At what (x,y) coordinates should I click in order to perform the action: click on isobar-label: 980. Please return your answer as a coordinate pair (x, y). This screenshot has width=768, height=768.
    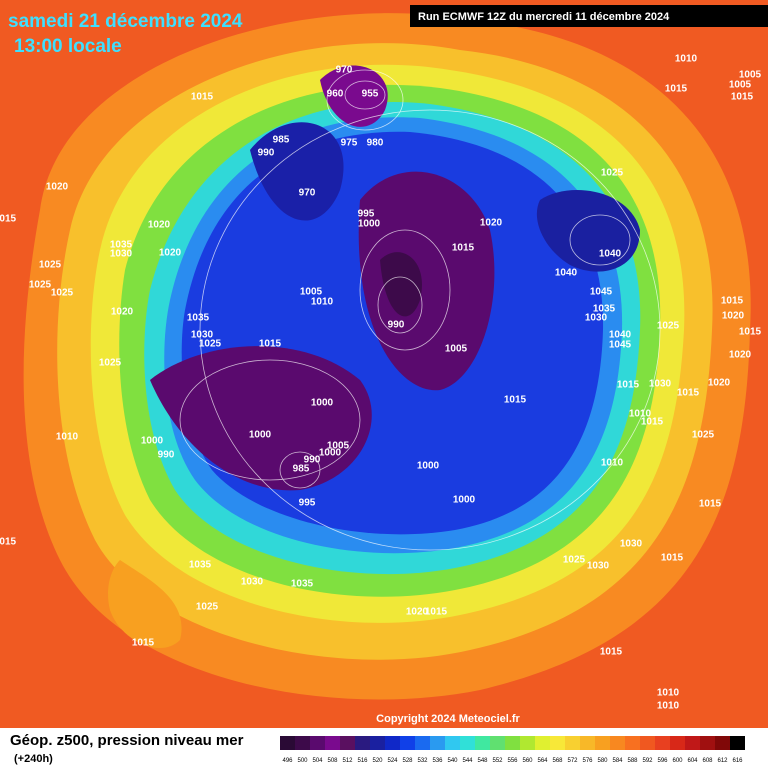
    Looking at the image, I should click on (375, 143).